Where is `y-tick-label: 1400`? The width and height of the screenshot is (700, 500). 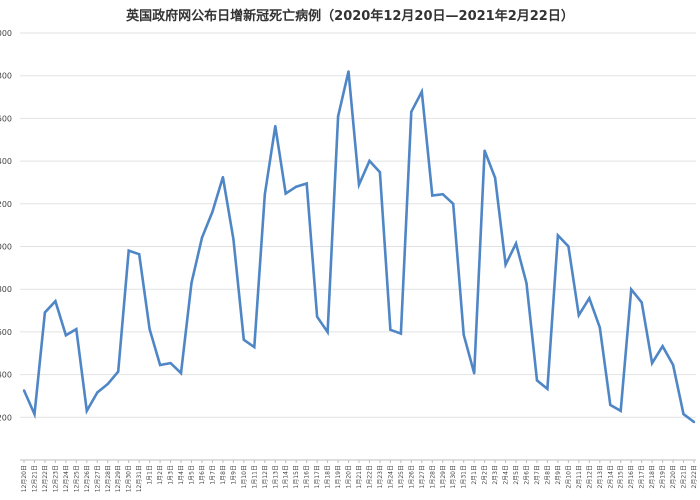 y-tick-label: 1400 is located at coordinates (6, 161).